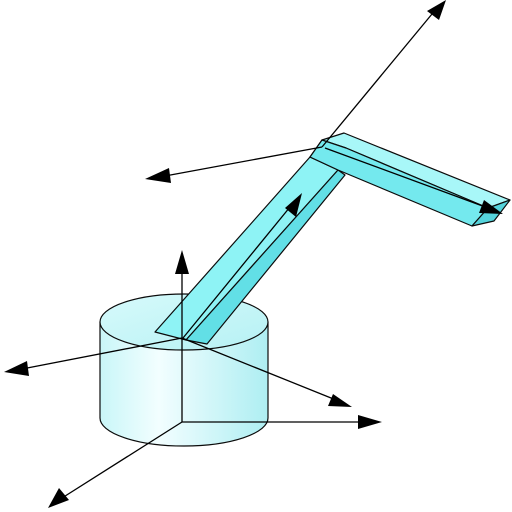 This screenshot has height=512, width=512. Describe the element at coordinates (16, 368) in the screenshot. I see `base-left-arrowhead-icon` at that location.